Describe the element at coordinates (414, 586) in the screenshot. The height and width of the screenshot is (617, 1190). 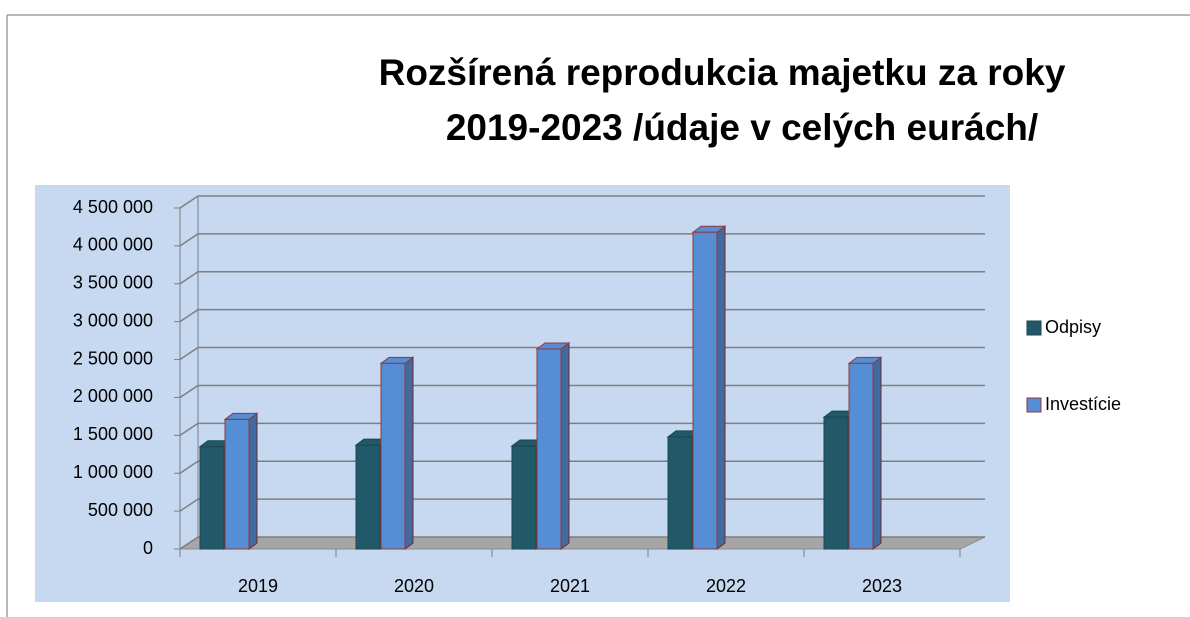
I see `x-tick-label: 2020` at that location.